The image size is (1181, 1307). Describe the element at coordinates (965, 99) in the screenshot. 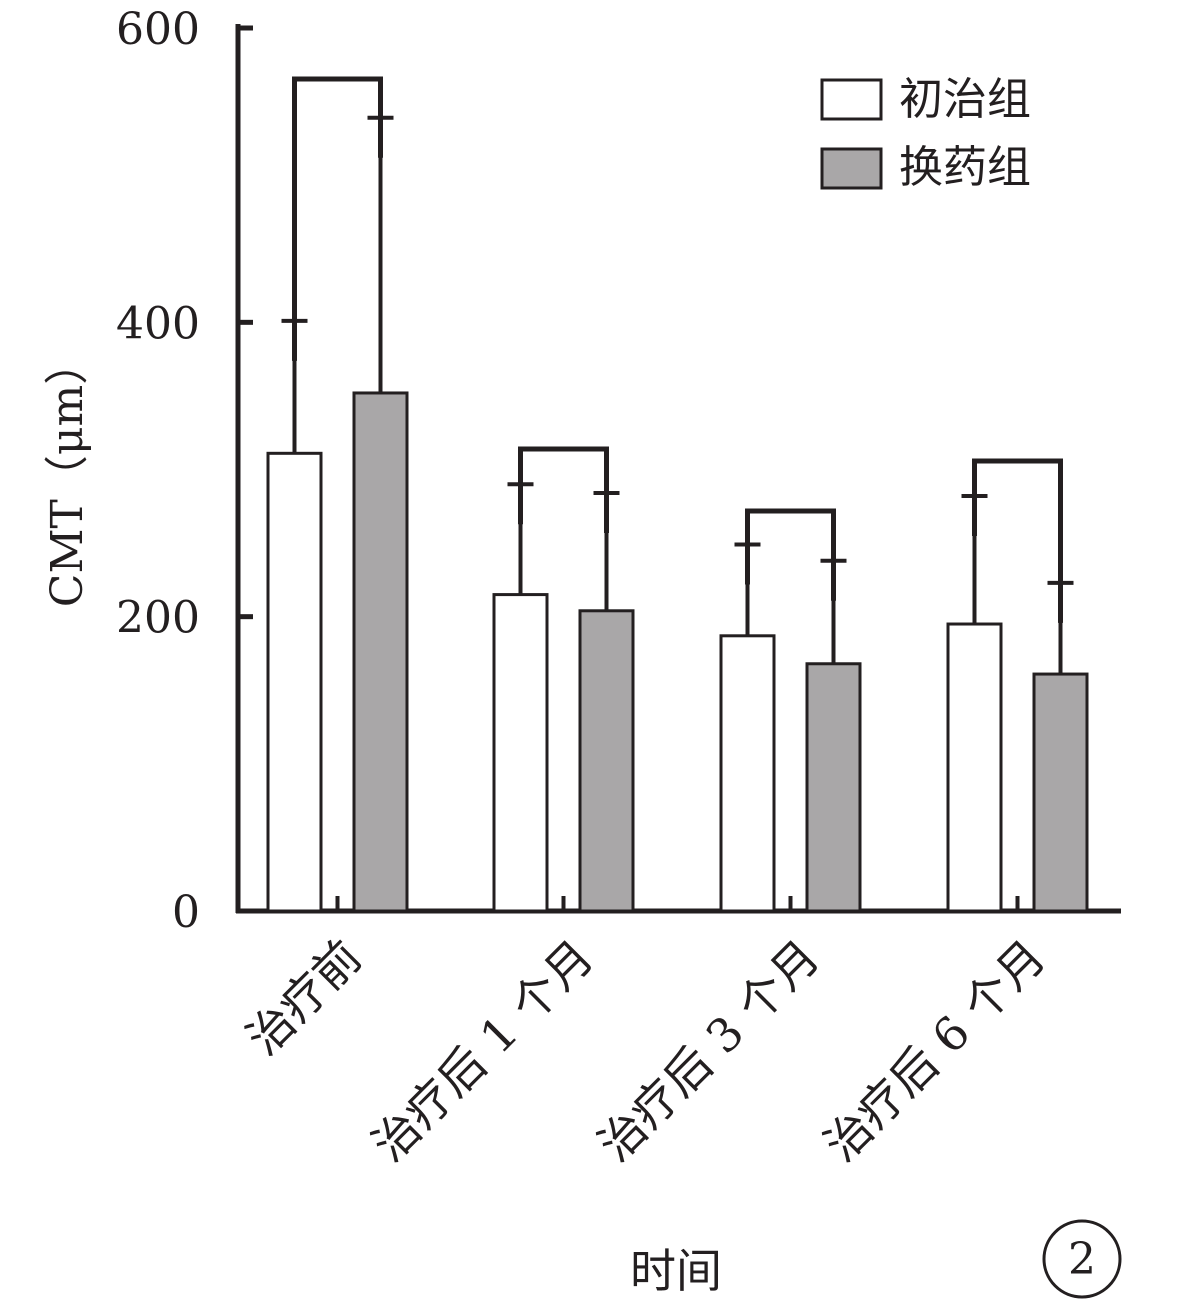

I see `legend-label-series-1: 初治组` at that location.